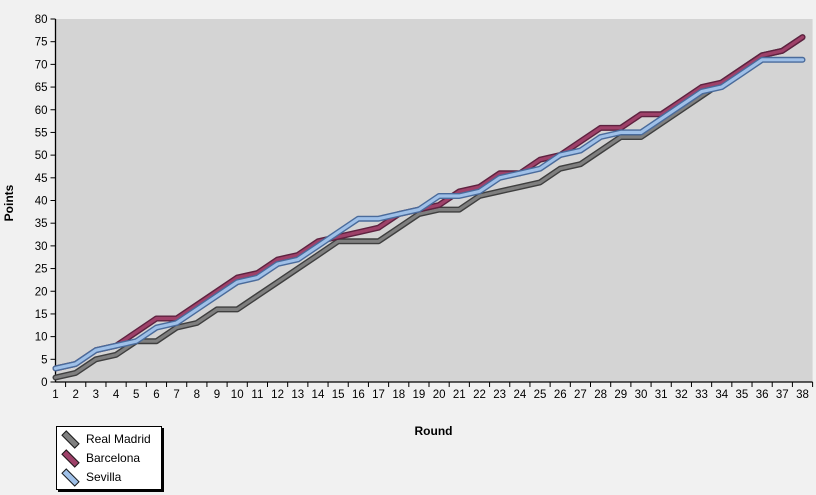 This screenshot has height=495, width=816. I want to click on x-tick-label: 6, so click(156, 395).